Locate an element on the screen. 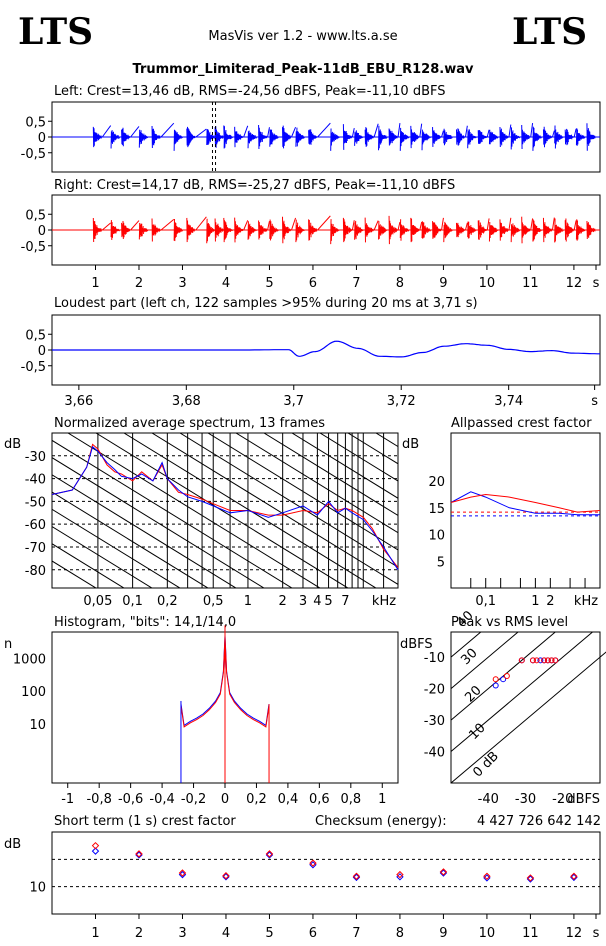  histogram-ytick: 10 is located at coordinates (37, 725).